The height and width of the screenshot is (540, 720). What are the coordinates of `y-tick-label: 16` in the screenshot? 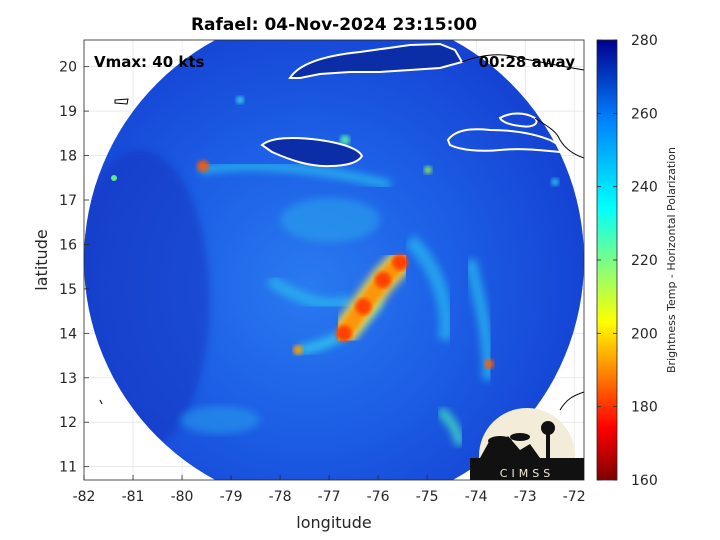 It's located at (68, 245).